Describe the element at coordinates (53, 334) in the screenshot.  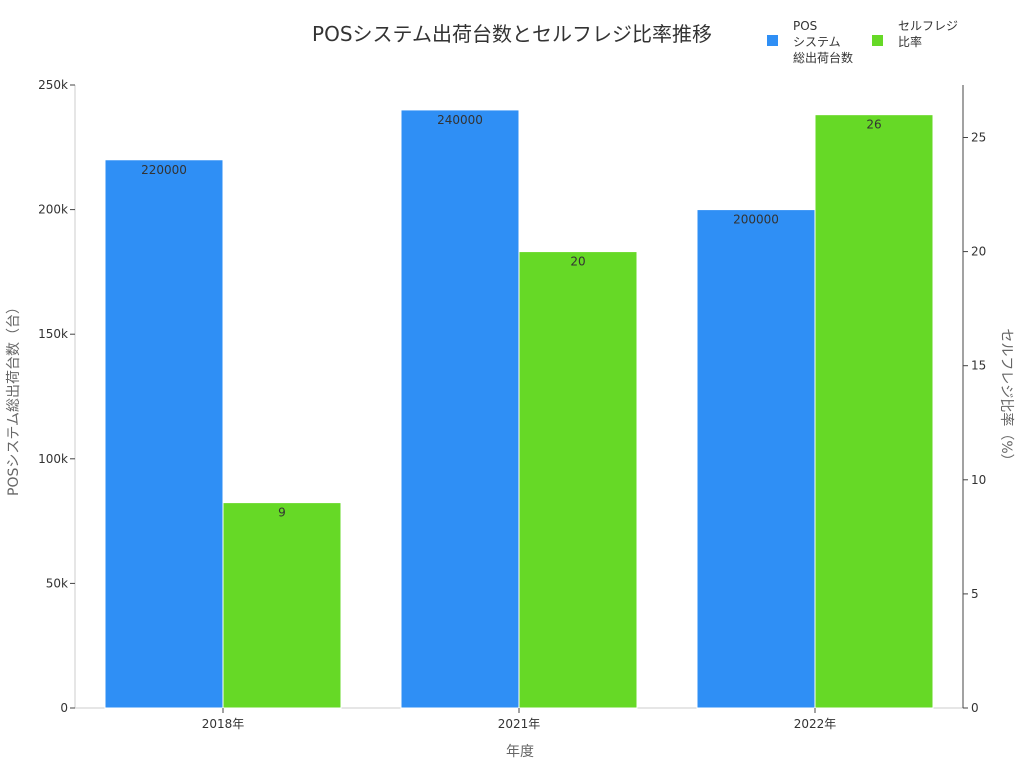
I see `y-left-tick-label-3: 150k` at that location.